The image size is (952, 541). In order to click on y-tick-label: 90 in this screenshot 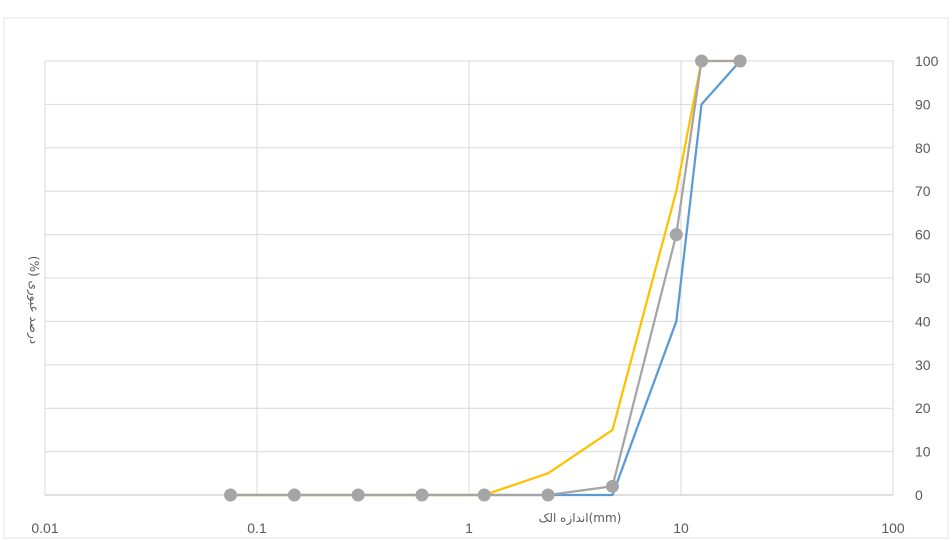, I will do `click(923, 104)`.